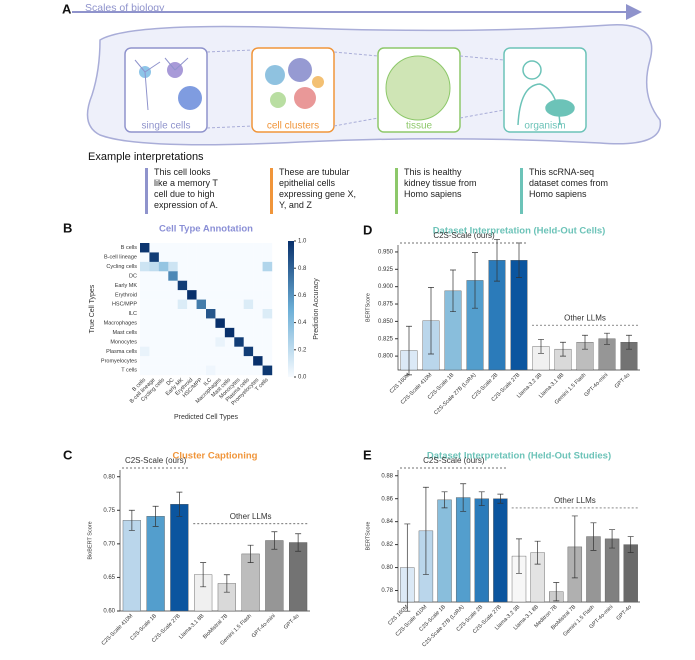  Describe the element at coordinates (519, 231) in the screenshot. I see `chart-title: Dataset Interpretation (Held-Out Cells)` at that location.